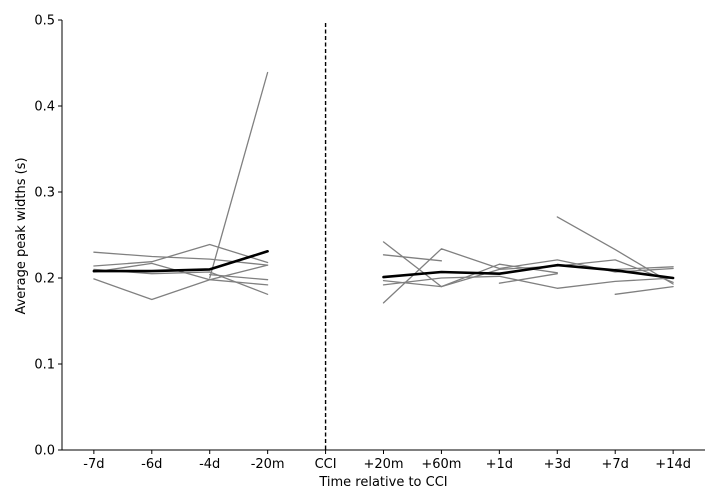 This screenshot has height=504, width=720. I want to click on y-tick-label: 0.0, so click(44, 451).